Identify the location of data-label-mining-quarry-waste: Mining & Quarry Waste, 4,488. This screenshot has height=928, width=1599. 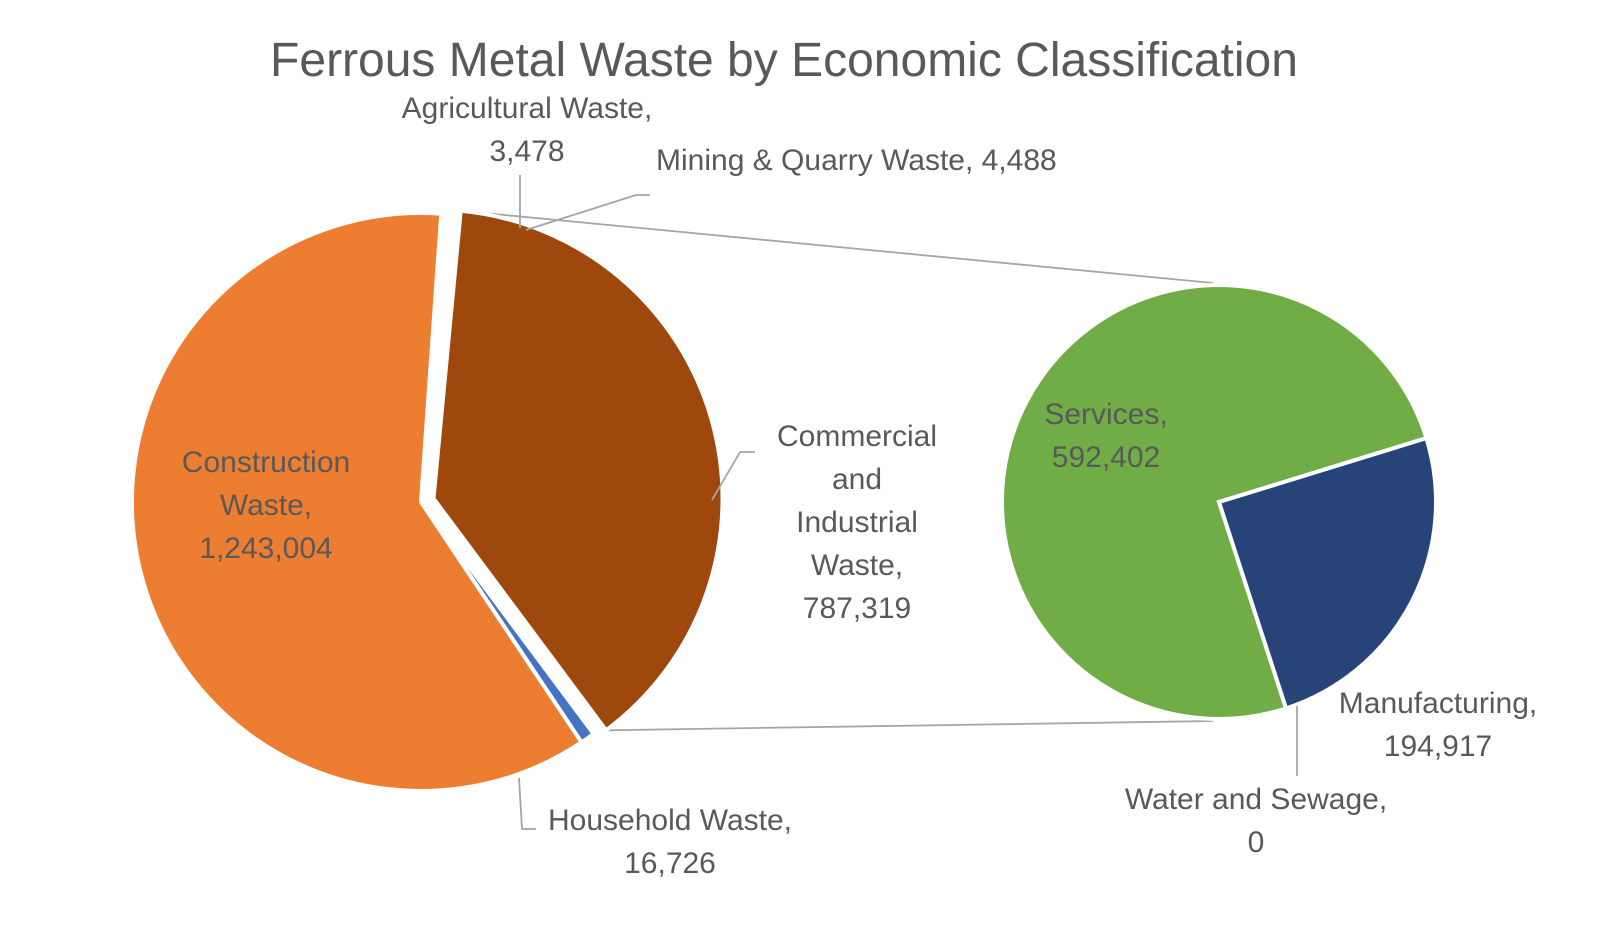
(856, 160).